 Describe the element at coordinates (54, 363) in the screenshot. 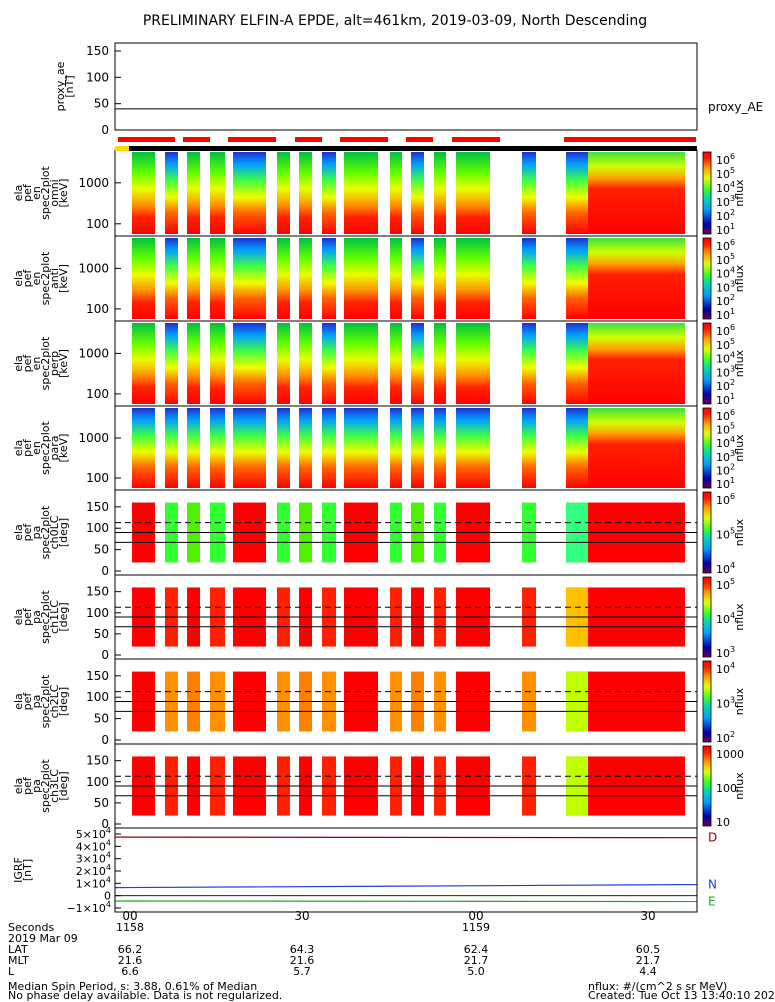

I see `panel-ylabel-line: perp` at that location.